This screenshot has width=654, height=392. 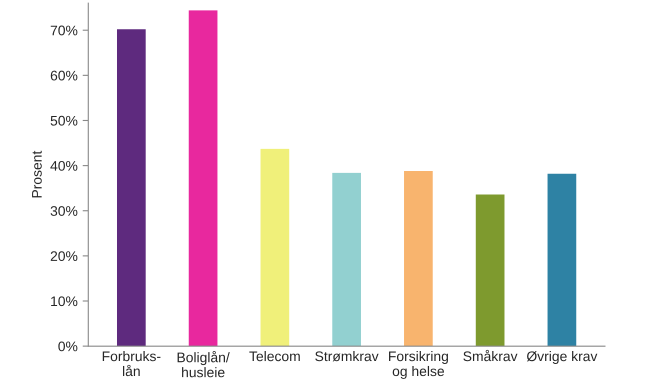 What do you see at coordinates (64, 75) in the screenshot?
I see `y-tick-label: 60%` at bounding box center [64, 75].